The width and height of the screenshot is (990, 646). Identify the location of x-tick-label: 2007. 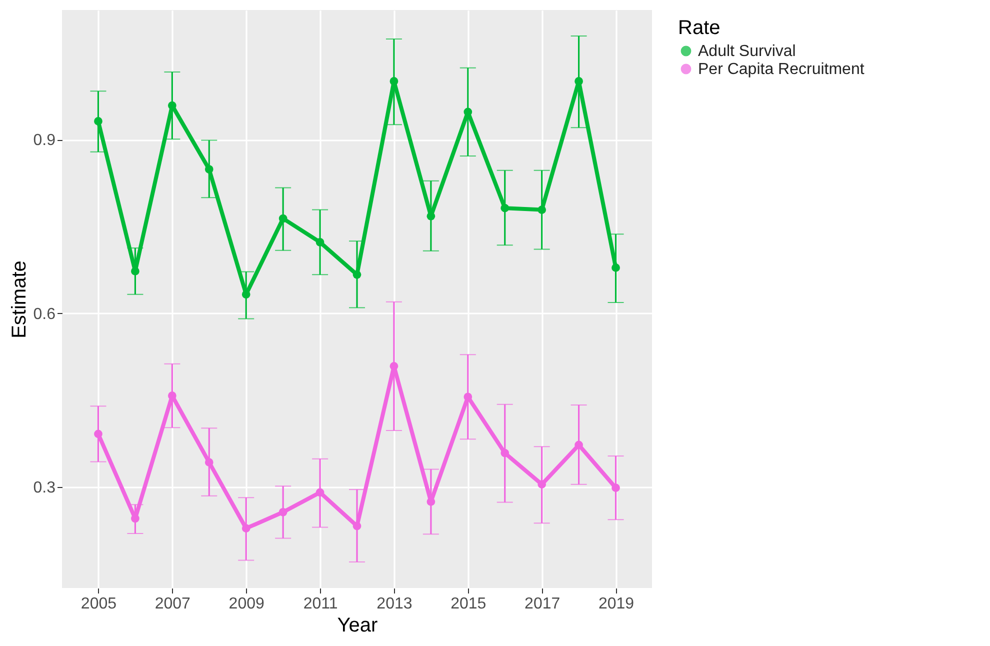
(172, 604).